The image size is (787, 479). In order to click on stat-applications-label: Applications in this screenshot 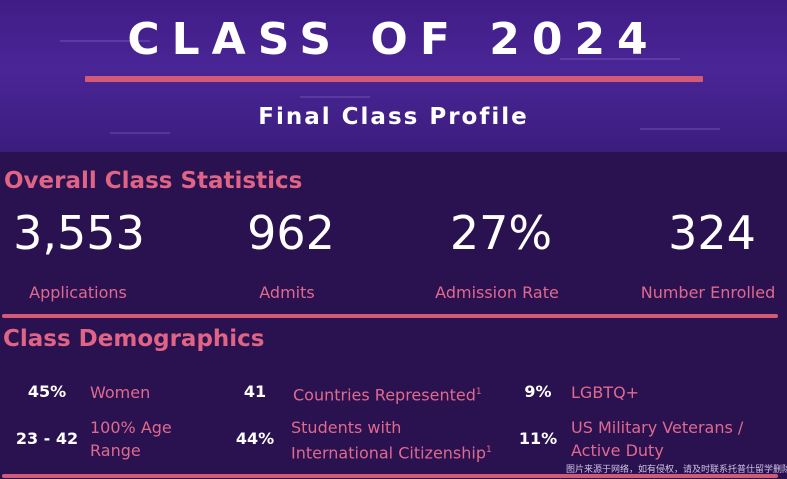, I will do `click(78, 292)`.